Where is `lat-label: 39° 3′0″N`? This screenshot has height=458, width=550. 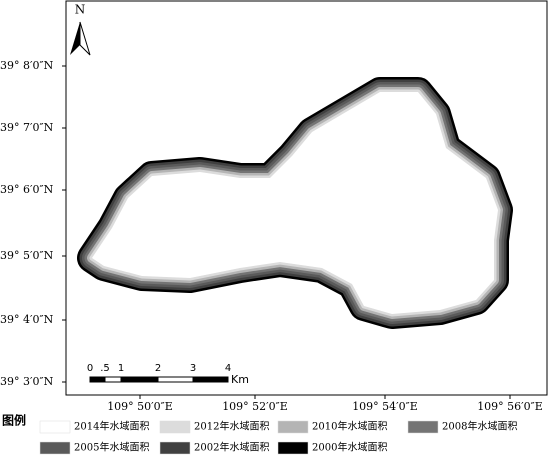 lat-label: 39° 3′0″N is located at coordinates (27, 381).